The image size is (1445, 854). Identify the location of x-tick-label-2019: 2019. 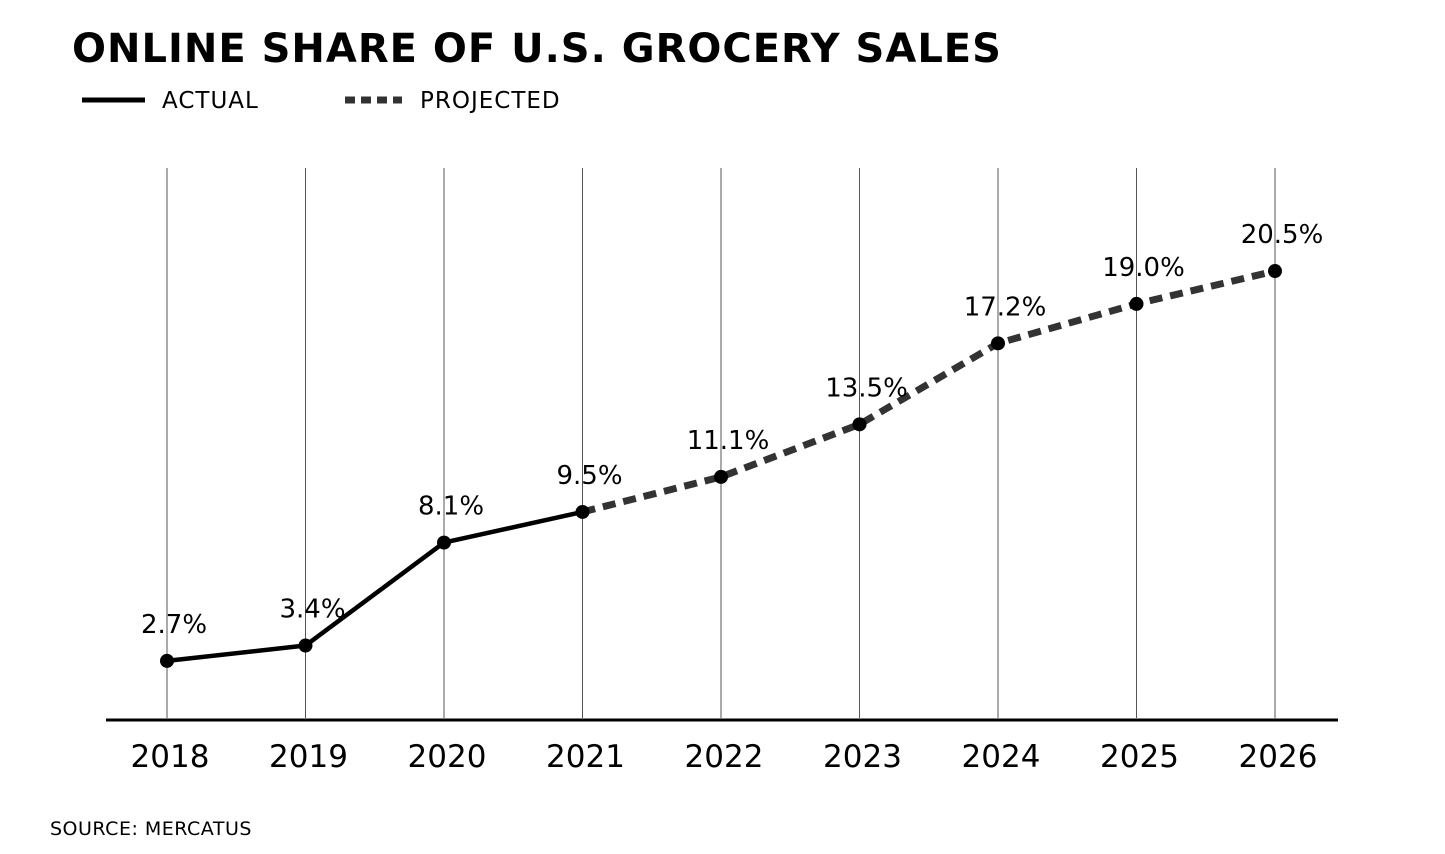
(308, 757).